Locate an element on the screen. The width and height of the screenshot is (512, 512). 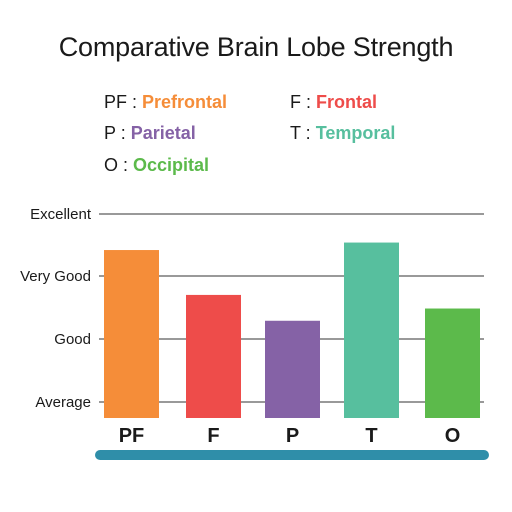
legend-name: Prefrontal is located at coordinates (185, 102).